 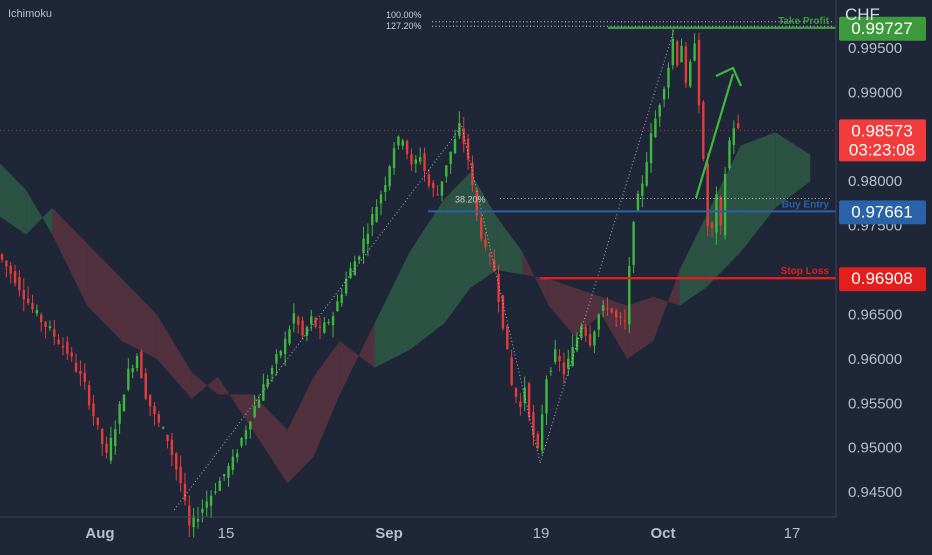 I want to click on take-profit-label: Take Profit, so click(x=804, y=21).